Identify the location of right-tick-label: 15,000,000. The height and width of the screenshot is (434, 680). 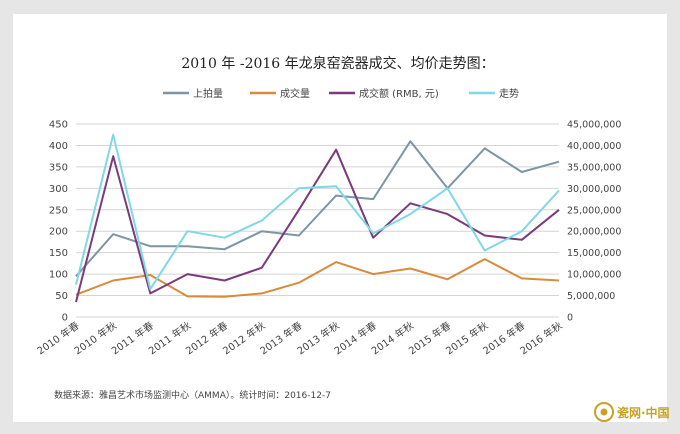
(594, 253).